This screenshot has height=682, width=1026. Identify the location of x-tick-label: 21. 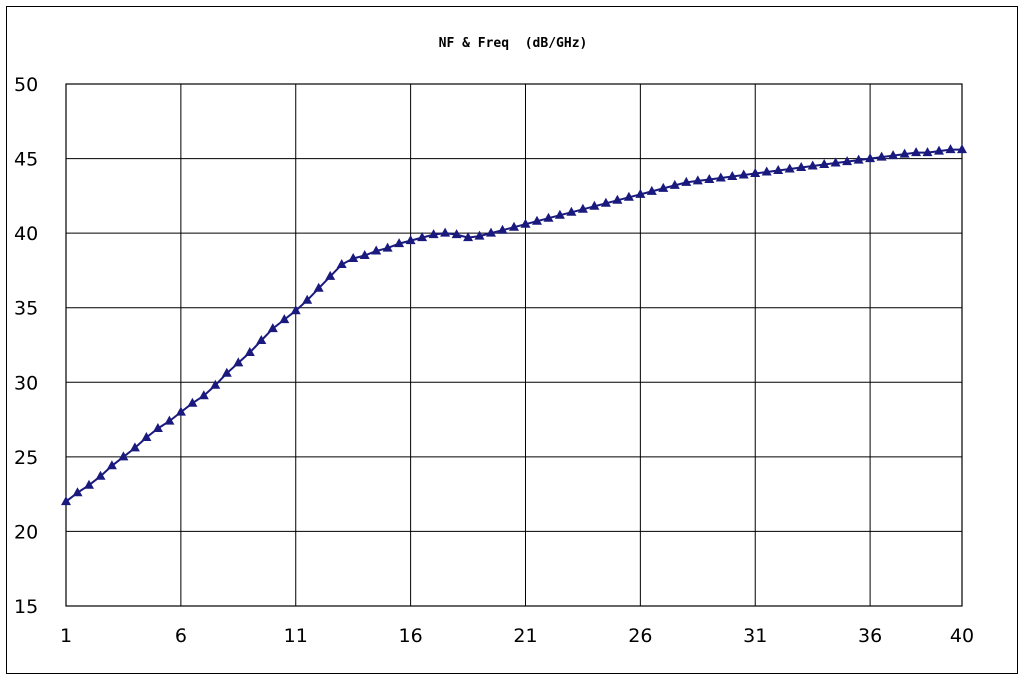
(525, 636).